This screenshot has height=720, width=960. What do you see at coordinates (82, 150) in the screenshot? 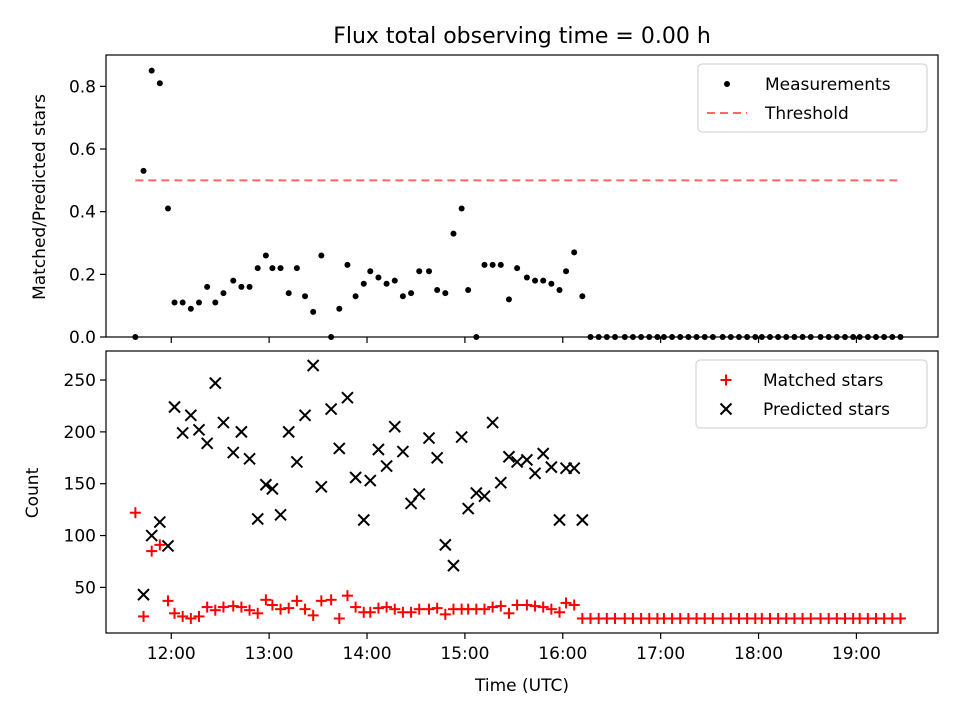
I see `top-y-tick-label: 0.6` at bounding box center [82, 150].